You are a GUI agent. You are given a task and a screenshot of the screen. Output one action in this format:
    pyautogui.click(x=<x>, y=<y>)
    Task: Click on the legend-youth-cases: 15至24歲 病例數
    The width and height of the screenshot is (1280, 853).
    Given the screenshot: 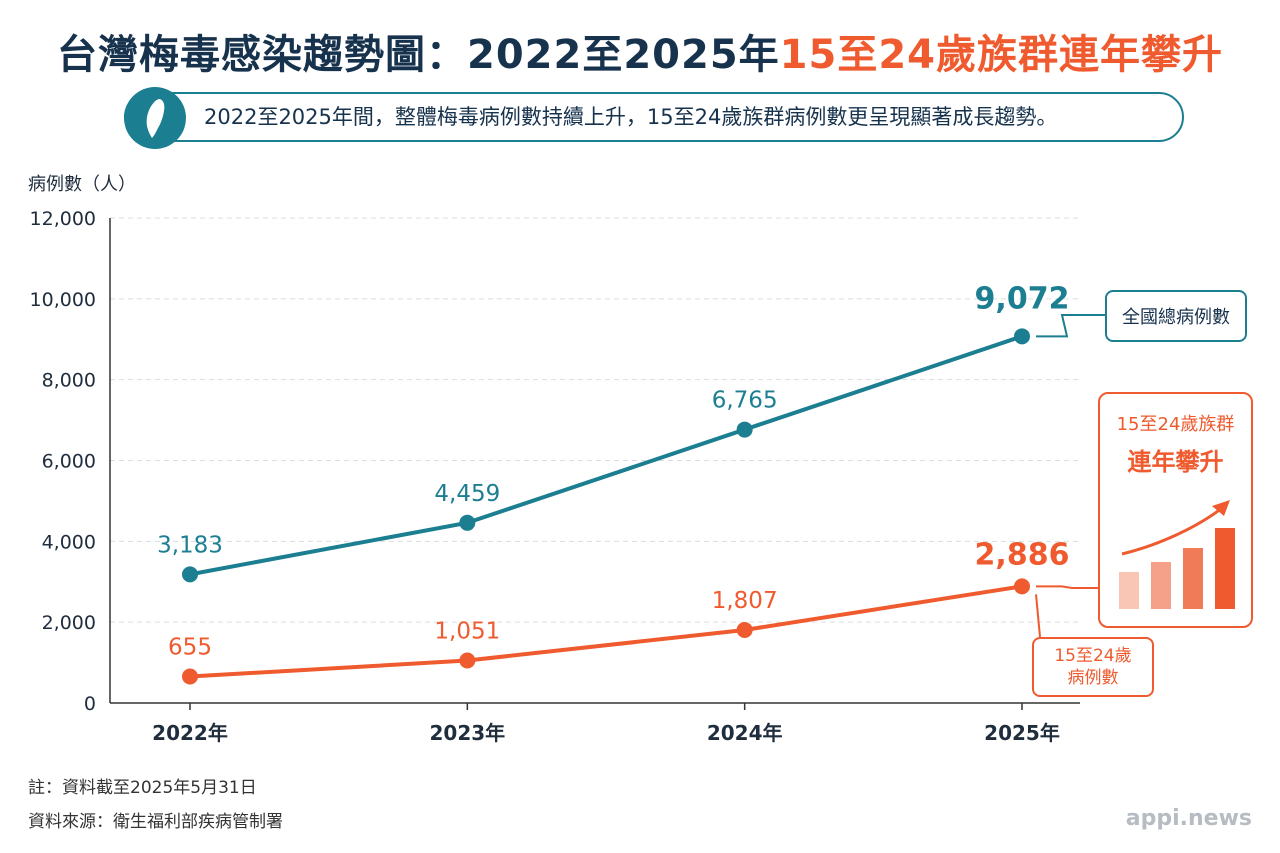 What is the action you would take?
    pyautogui.click(x=1093, y=667)
    